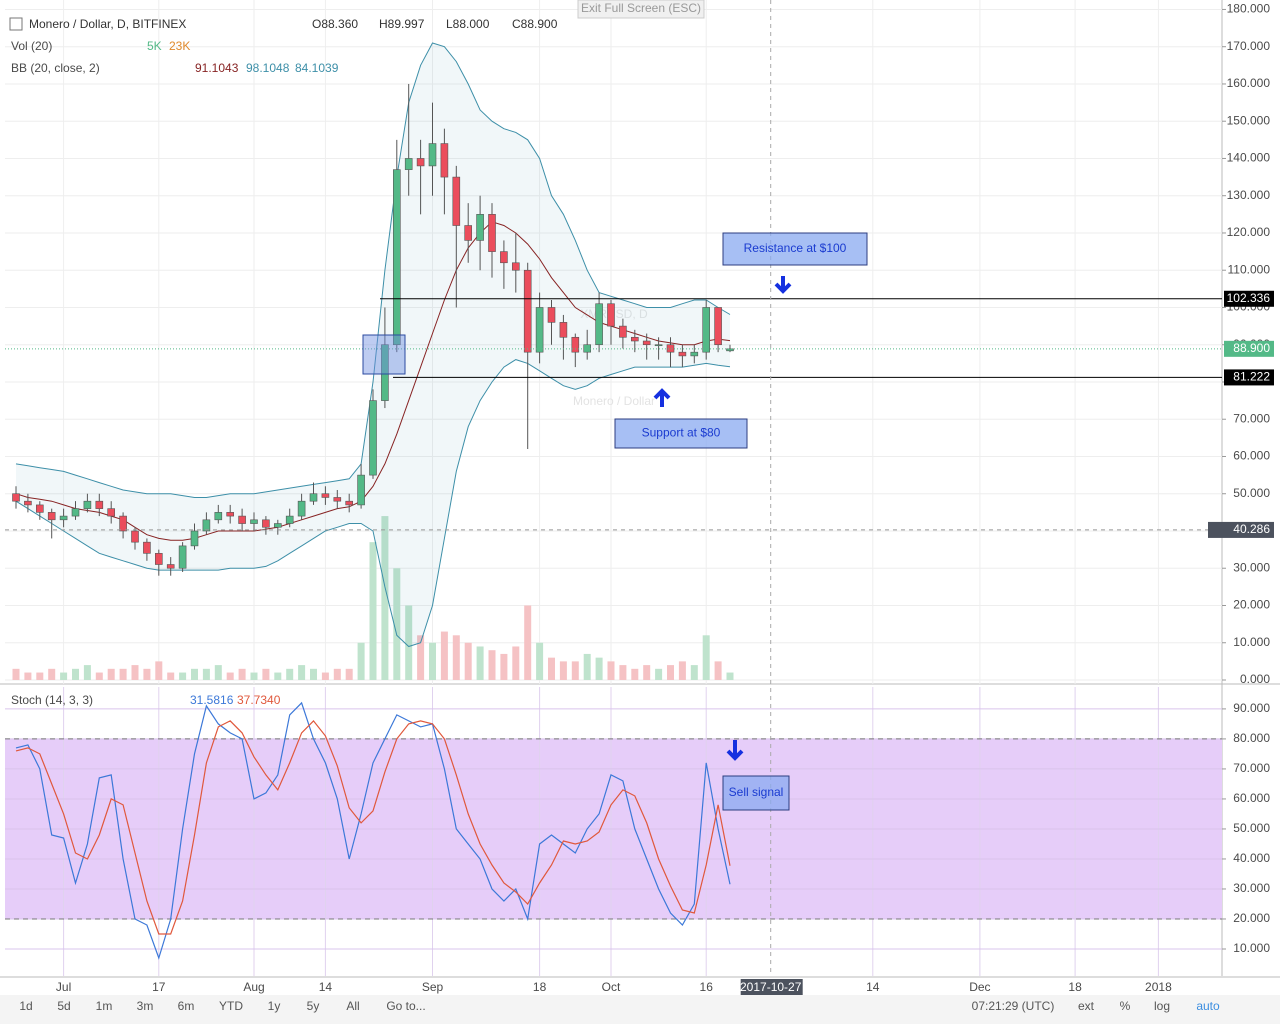  Describe the element at coordinates (63, 987) in the screenshot. I see `time-label: Jul` at that location.